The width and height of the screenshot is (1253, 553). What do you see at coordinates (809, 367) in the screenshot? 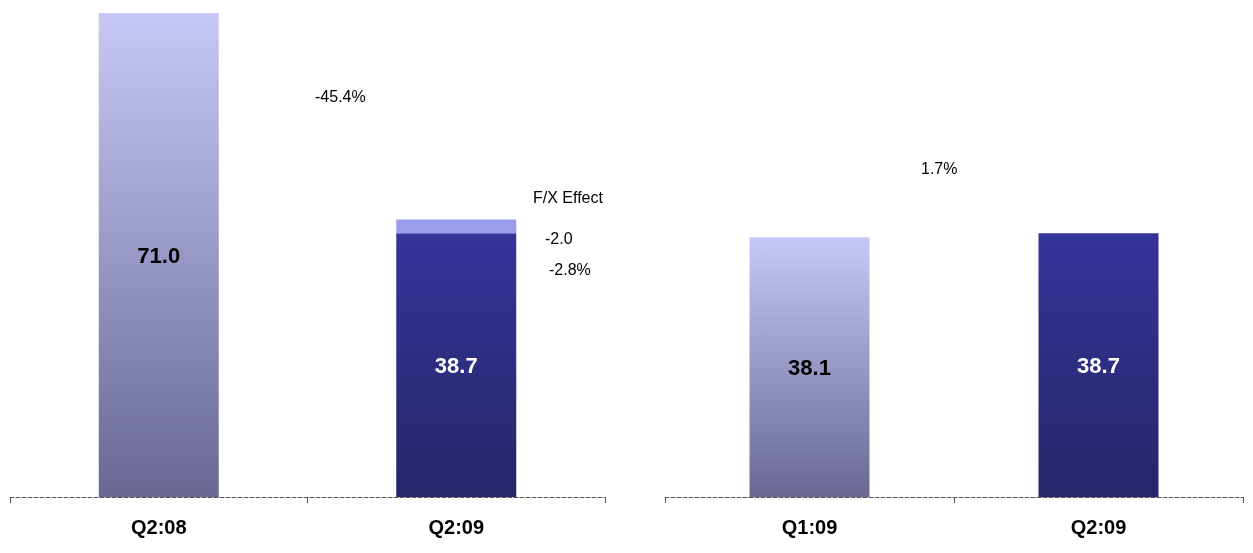
I see `data-label: 38.1` at bounding box center [809, 367].